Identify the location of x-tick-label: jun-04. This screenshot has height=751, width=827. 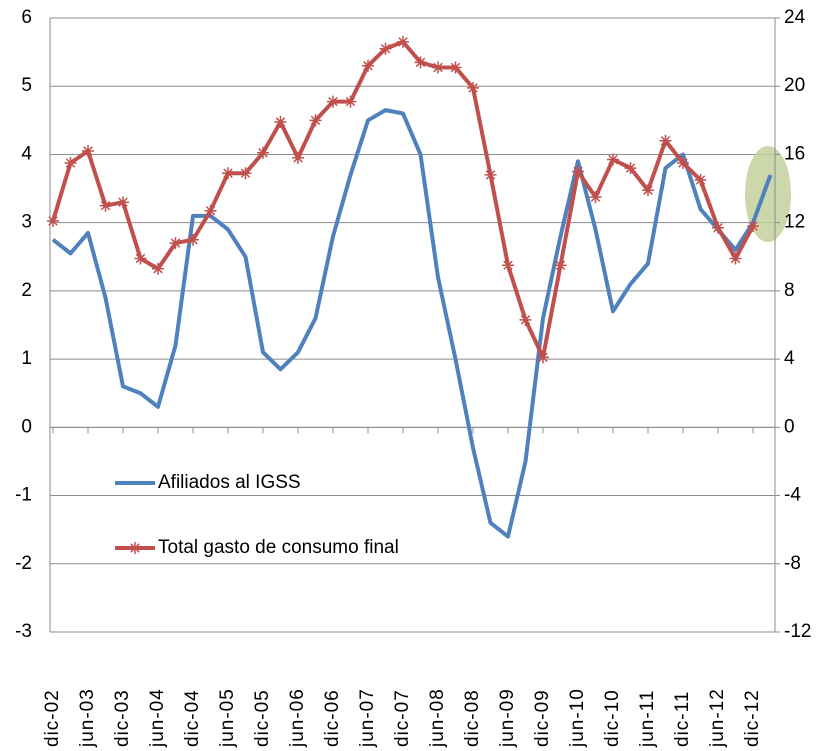
(157, 718).